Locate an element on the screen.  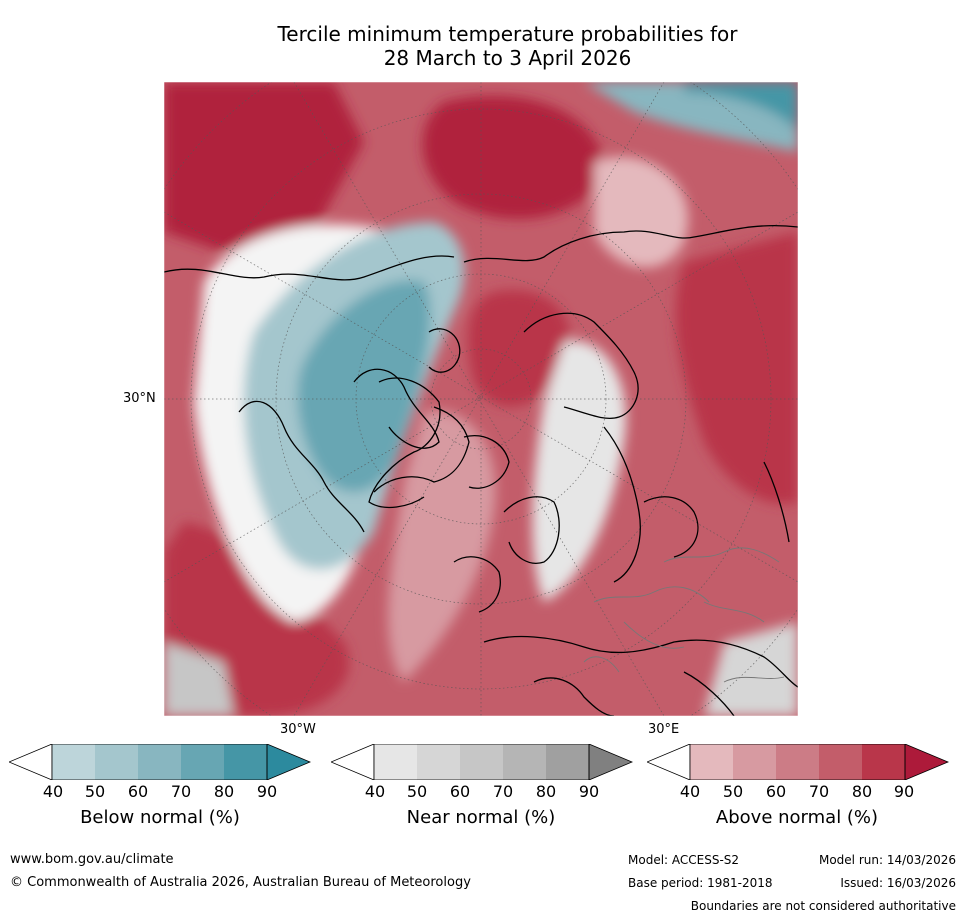
above-normal-50-zone is located at coordinates (442, 546).